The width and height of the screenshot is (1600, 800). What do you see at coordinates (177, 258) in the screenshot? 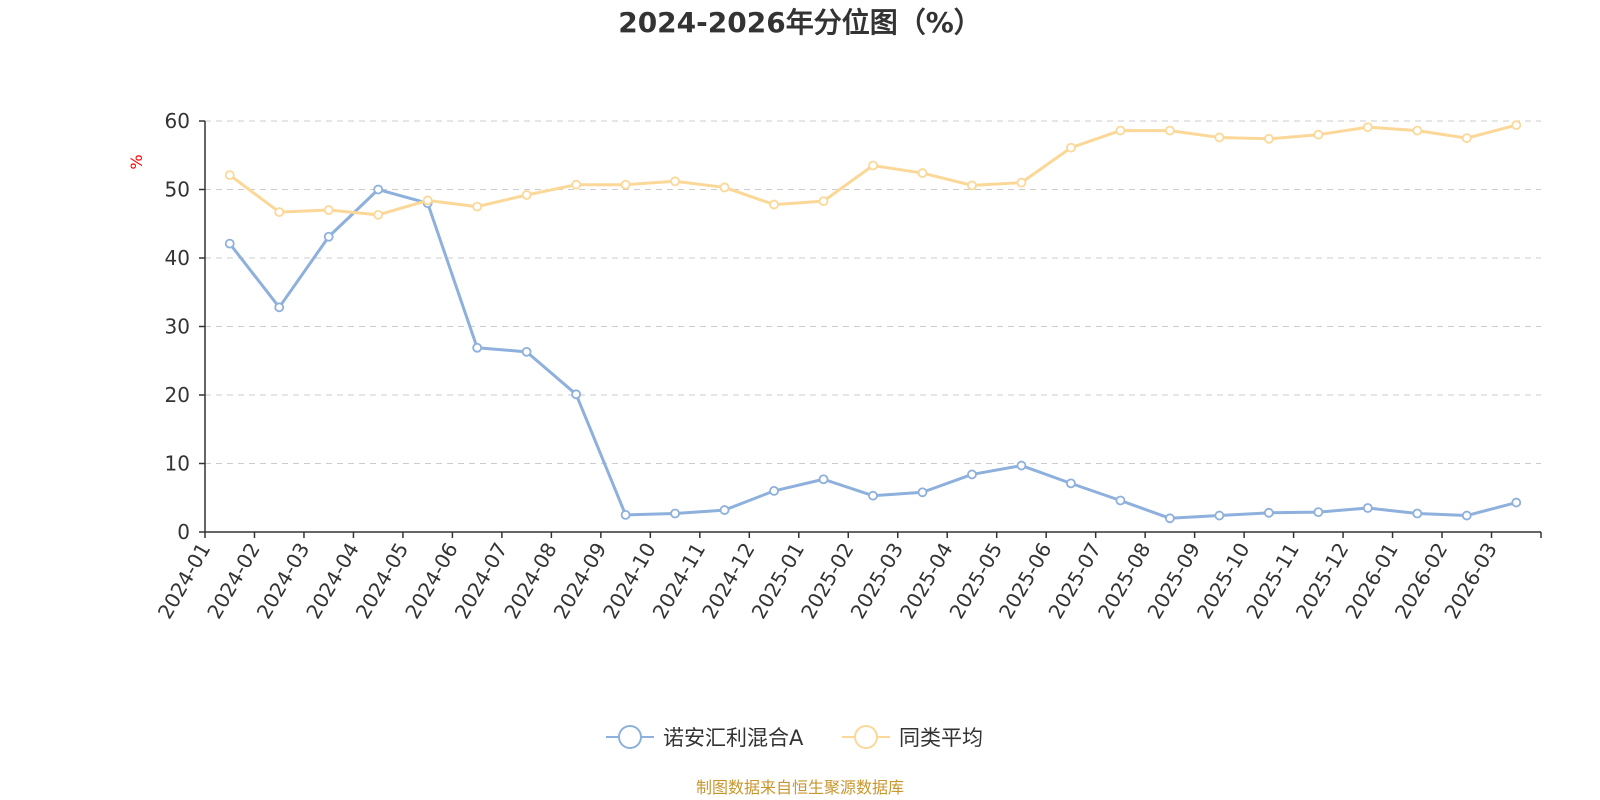
I see `y-tick-label-40: 40` at bounding box center [177, 258].